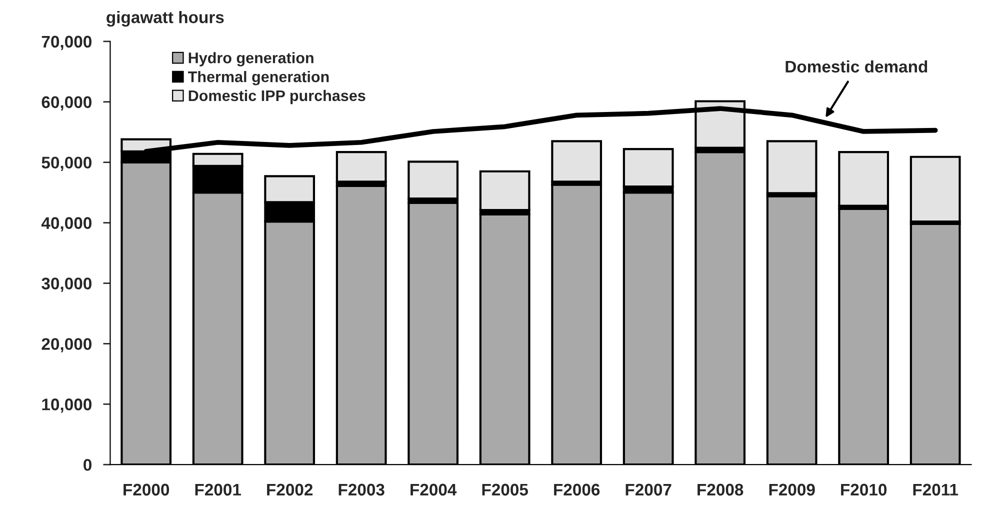 This screenshot has width=984, height=505. What do you see at coordinates (792, 490) in the screenshot?
I see `x-tick-label: F2009` at bounding box center [792, 490].